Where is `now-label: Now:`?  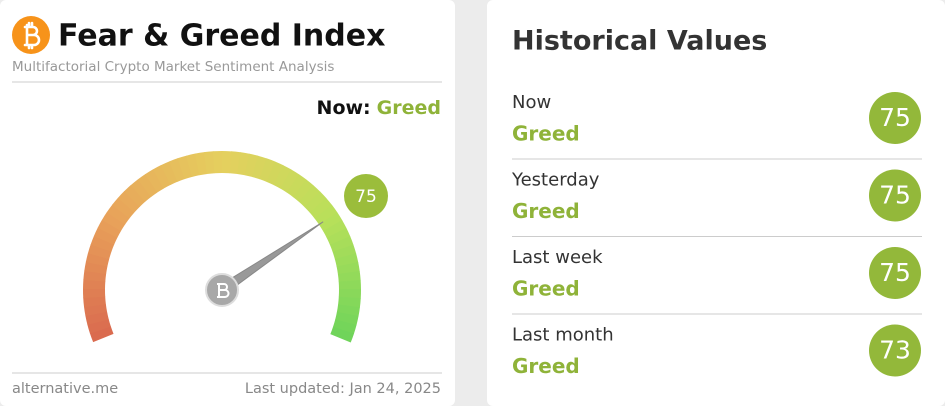 now-label: Now: is located at coordinates (344, 108).